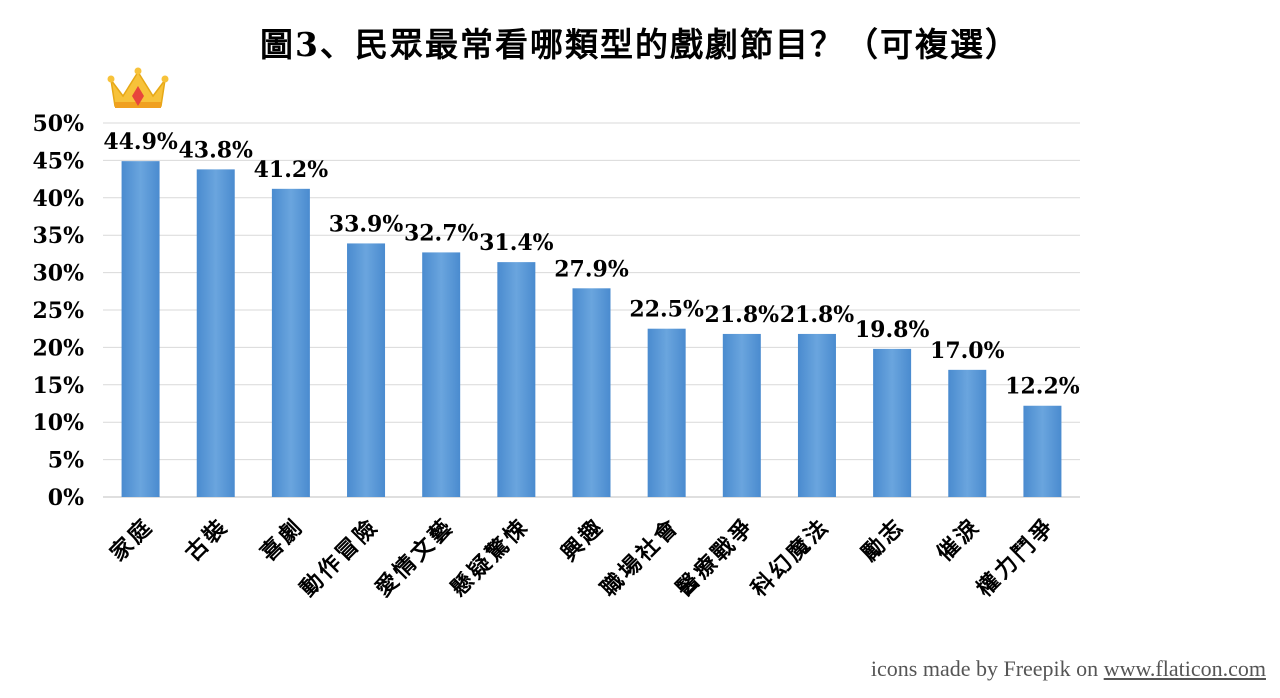 Image resolution: width=1280 pixels, height=698 pixels. Describe the element at coordinates (884, 540) in the screenshot. I see `x-tick-label: 勵志` at that location.